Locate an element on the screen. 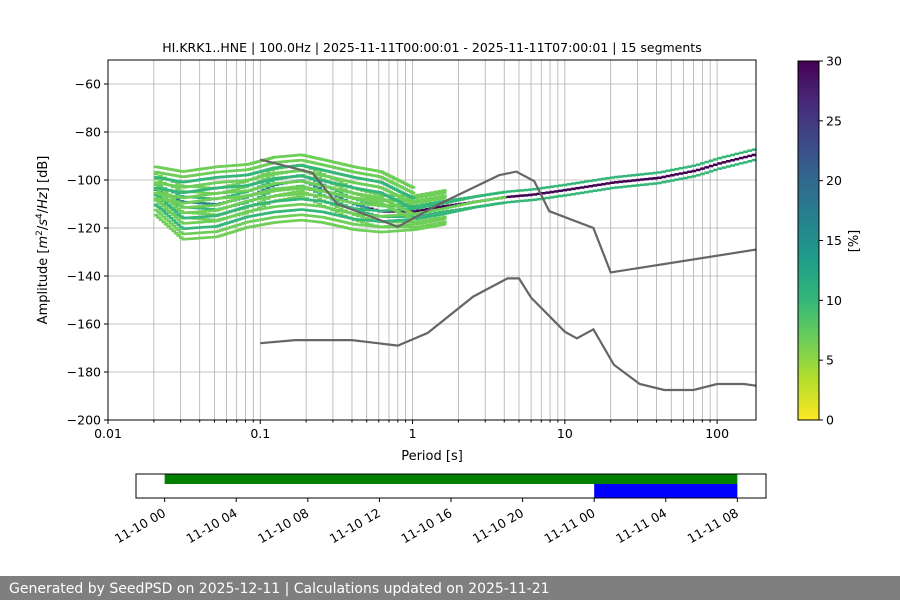 This screenshot has width=900, height=602. timeline-tick-label: 11-10 08 is located at coordinates (283, 525).